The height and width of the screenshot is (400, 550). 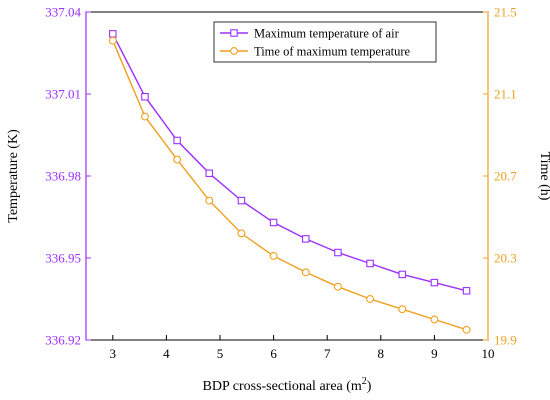 I want to click on y-right-tick-label: 20.3, so click(x=505, y=258).